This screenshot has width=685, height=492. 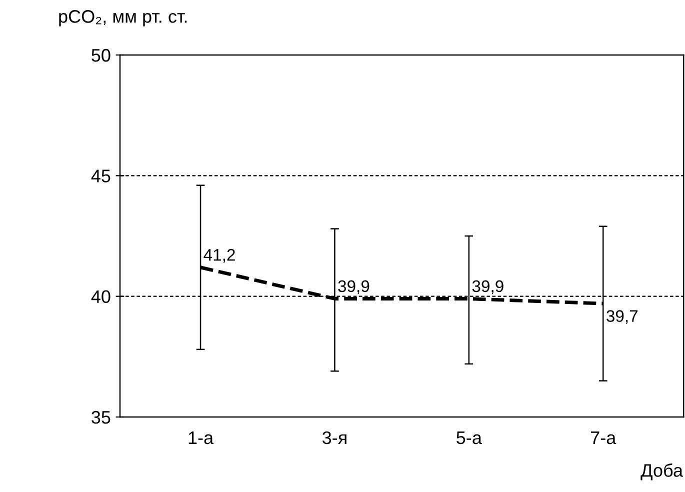 I want to click on x-axis-title: Доба, so click(x=661, y=471).